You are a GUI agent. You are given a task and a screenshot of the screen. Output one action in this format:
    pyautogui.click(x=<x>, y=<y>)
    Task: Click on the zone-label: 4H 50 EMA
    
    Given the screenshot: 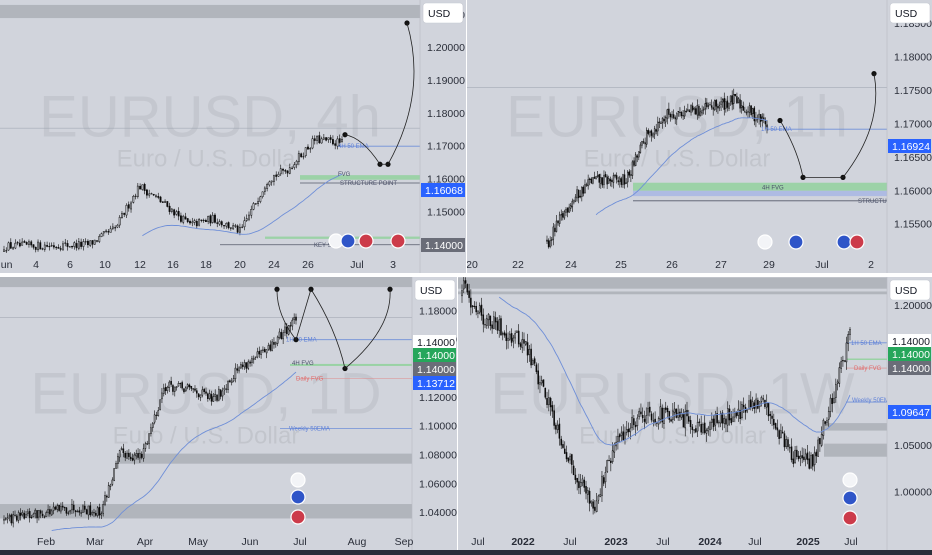 What is the action you would take?
    pyautogui.click(x=353, y=147)
    